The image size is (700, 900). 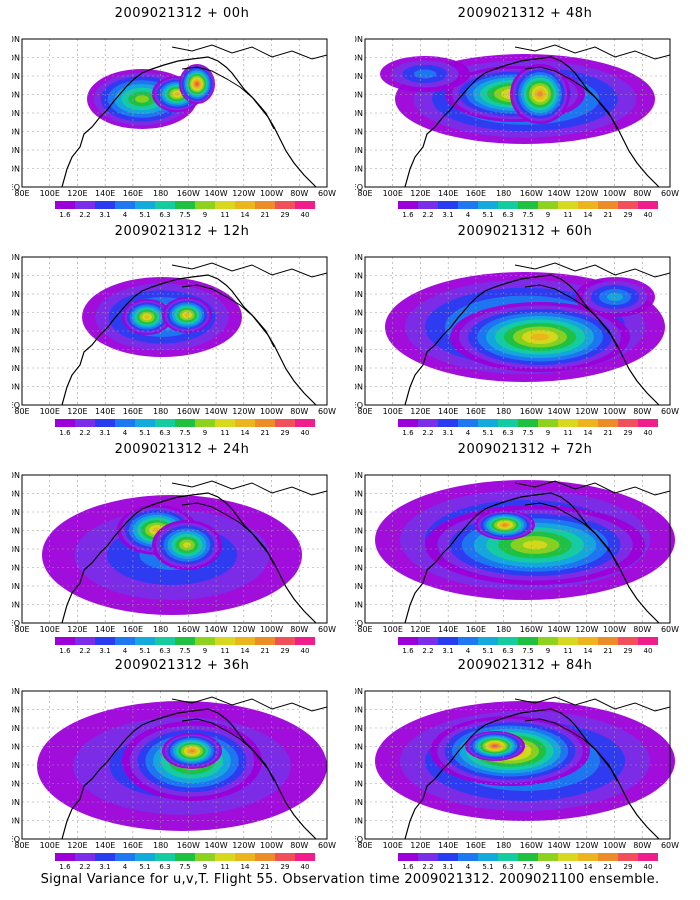 I want to click on x-tick-label: 160W, so click(x=188, y=411).